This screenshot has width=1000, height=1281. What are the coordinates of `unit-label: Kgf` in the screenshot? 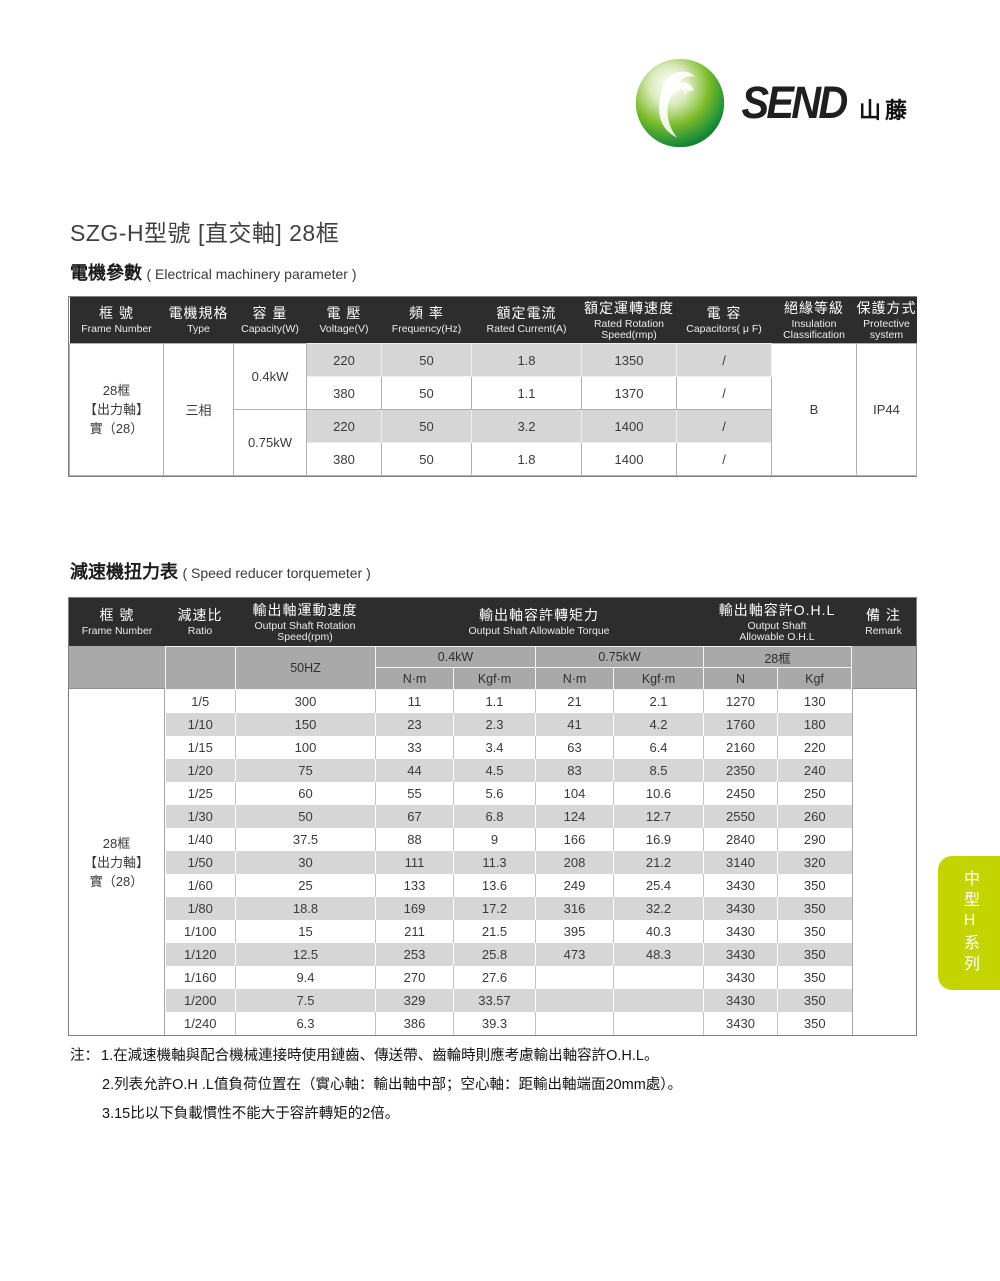 It's located at (815, 678).